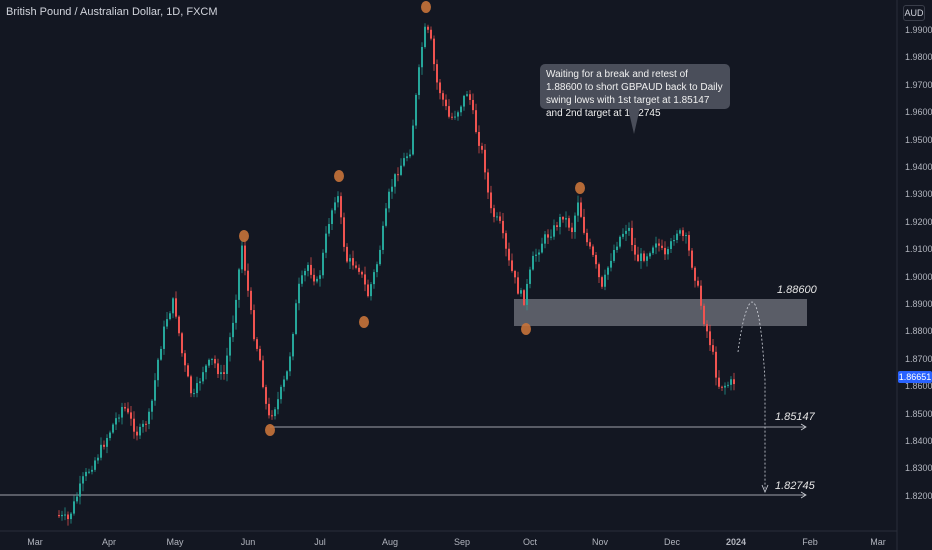  Describe the element at coordinates (918, 358) in the screenshot. I see `price-axis-label: 1.87000` at that location.